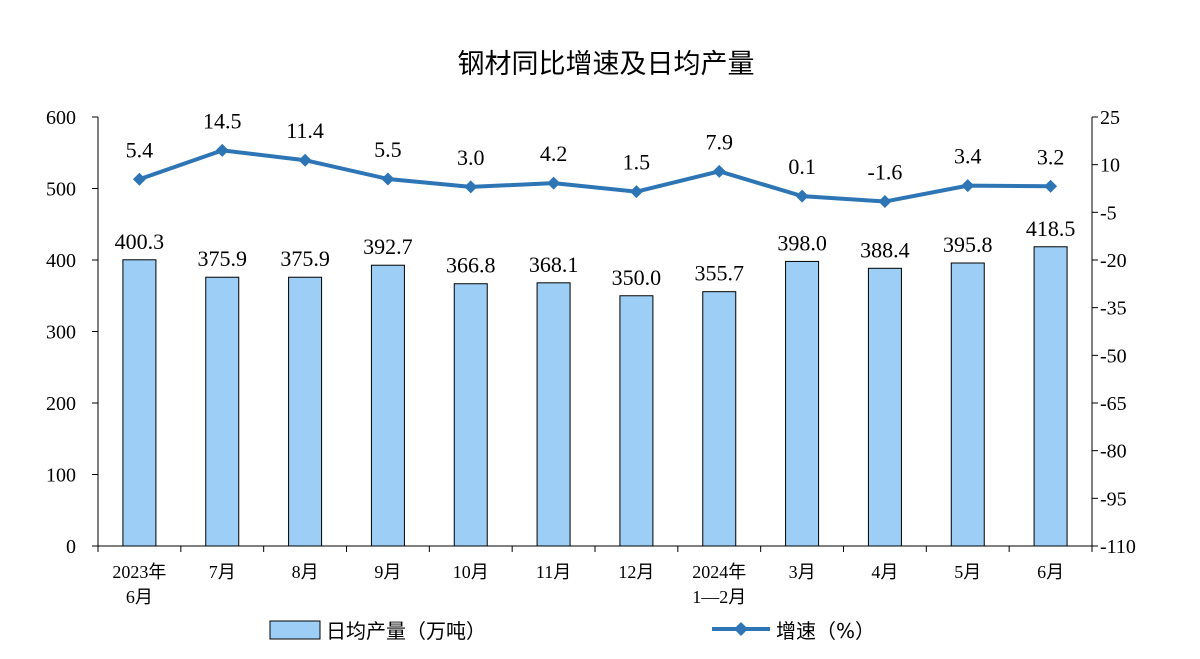 The height and width of the screenshot is (659, 1200). Describe the element at coordinates (885, 249) in the screenshot. I see `bar-data-label: 388.4` at that location.